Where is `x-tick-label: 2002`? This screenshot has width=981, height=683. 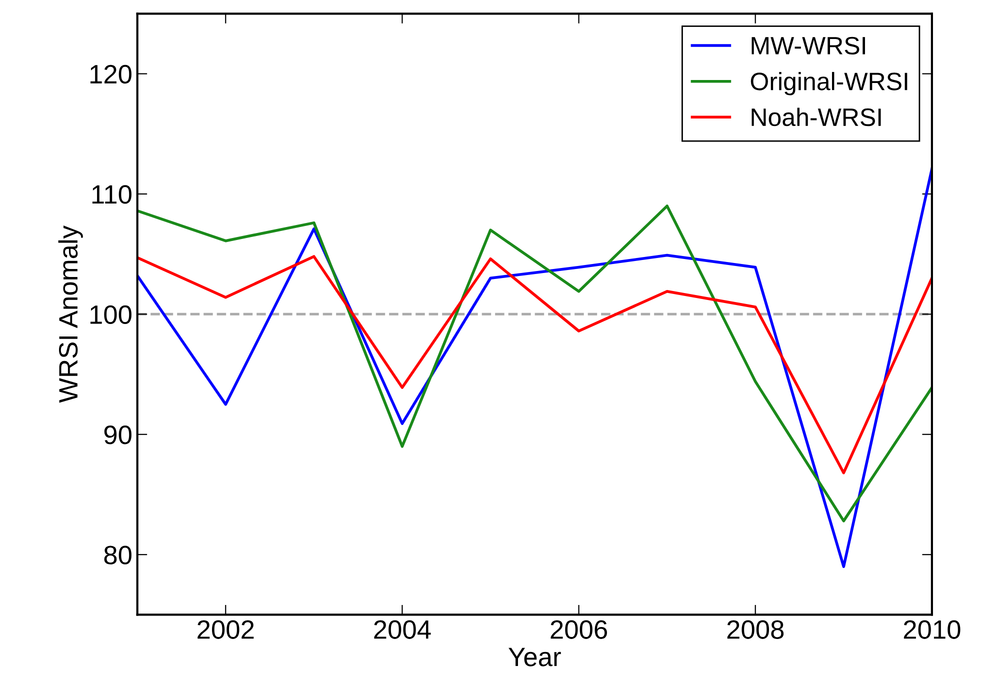 x-tick-label: 2002 is located at coordinates (226, 629).